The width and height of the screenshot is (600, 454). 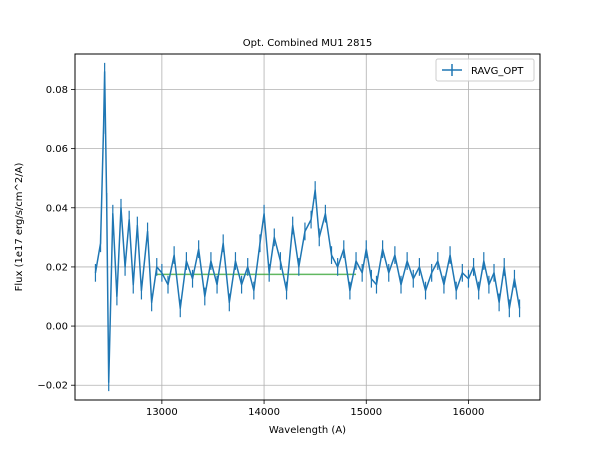 I want to click on x-tick-label: 14000, so click(x=264, y=412).